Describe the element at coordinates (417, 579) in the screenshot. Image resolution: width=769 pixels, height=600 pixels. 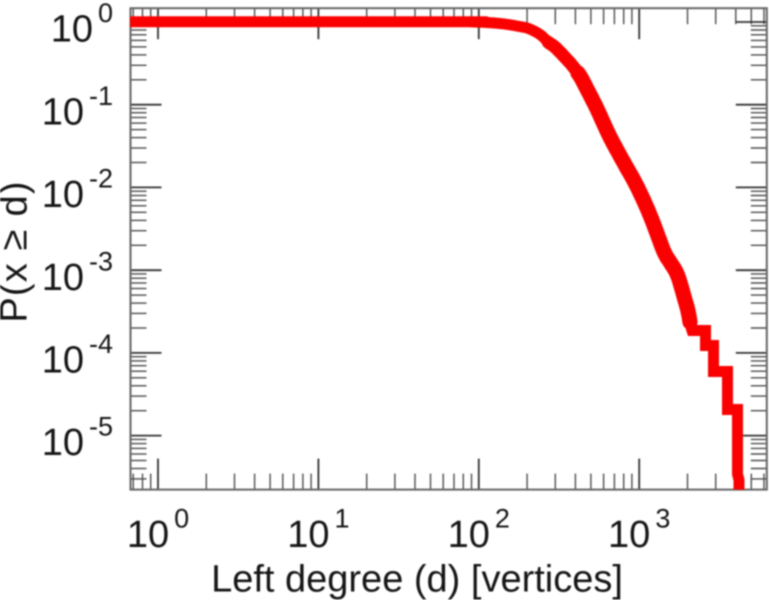
I see `svg-text: Left degree (d) [vertices]` at that location.